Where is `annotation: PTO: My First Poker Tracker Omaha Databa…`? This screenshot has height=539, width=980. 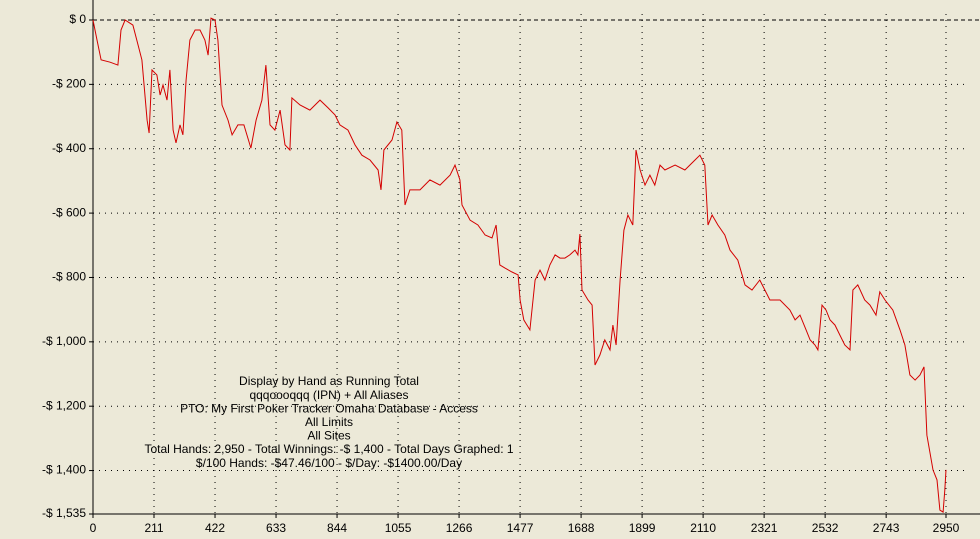
annotation: PTO: My First Poker Tracker Omaha Databa… is located at coordinates (329, 408).